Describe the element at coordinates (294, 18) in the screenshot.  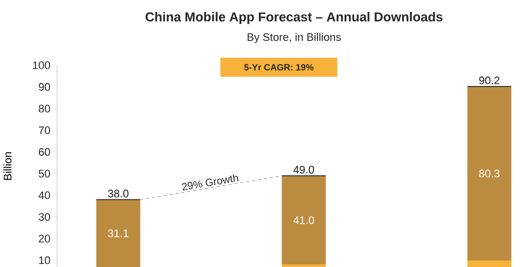
I see `chart-title: China Mobile App Forecast – Annual Downloads` at that location.